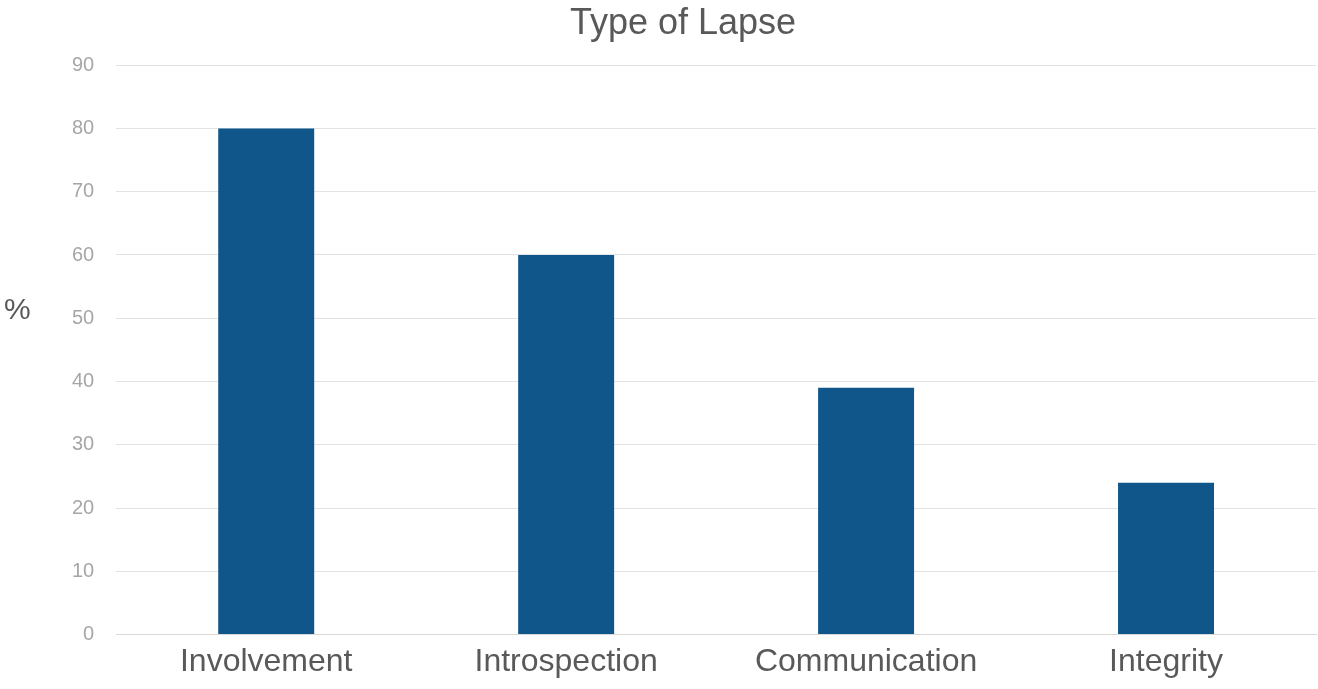 Image resolution: width=1318 pixels, height=689 pixels. I want to click on chart-title: Type of Lapse, so click(683, 21).